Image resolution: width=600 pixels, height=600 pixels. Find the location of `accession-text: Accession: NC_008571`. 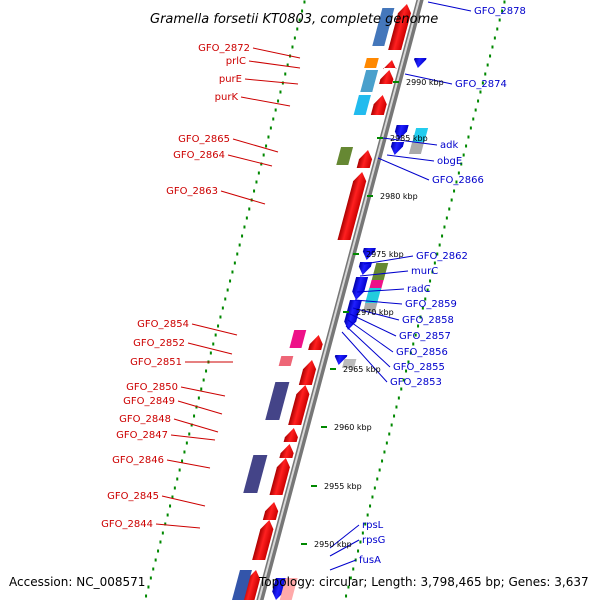

accession-text: Accession: NC_008571 is located at coordinates (77, 582).